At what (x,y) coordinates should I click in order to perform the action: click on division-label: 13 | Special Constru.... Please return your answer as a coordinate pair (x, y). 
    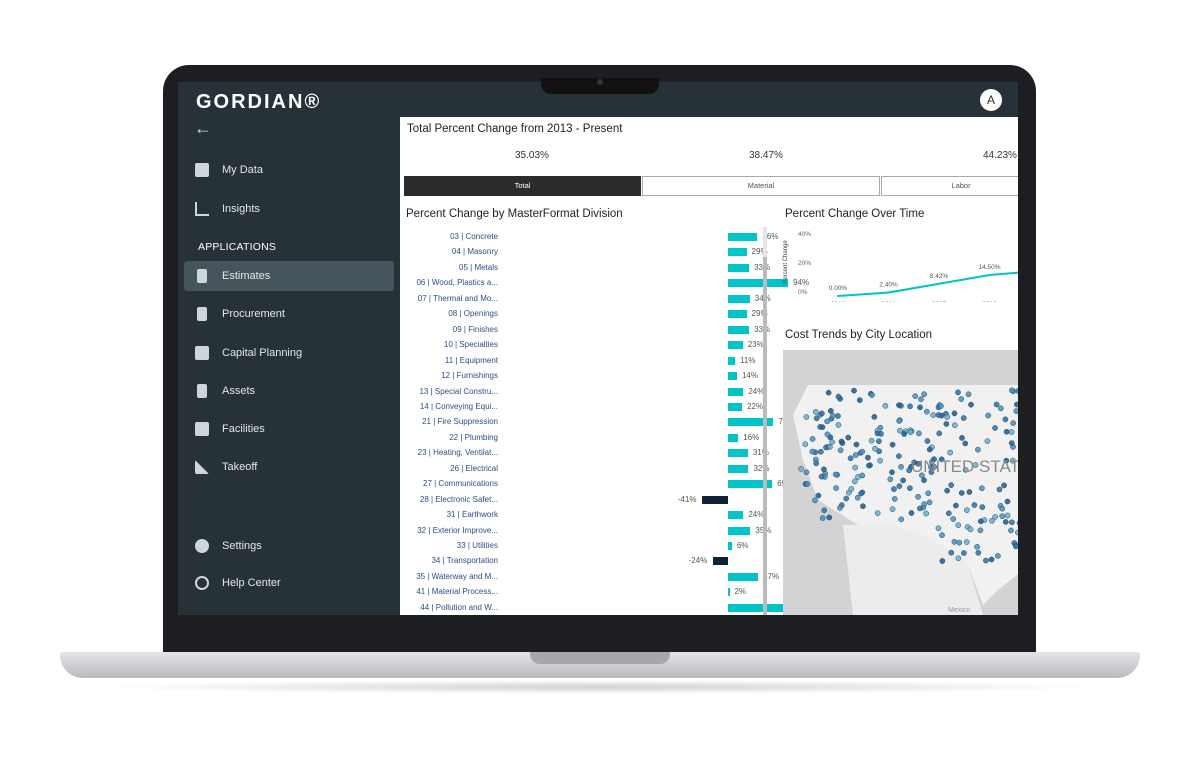
    Looking at the image, I should click on (458, 391).